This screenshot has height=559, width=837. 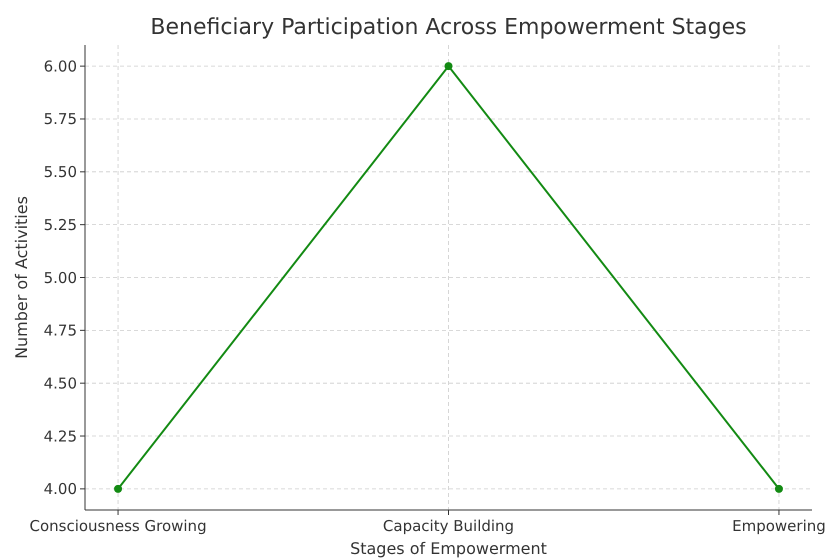 What do you see at coordinates (448, 27) in the screenshot?
I see `chart-title: Beneficiary Participation Across Empowerment Stages` at bounding box center [448, 27].